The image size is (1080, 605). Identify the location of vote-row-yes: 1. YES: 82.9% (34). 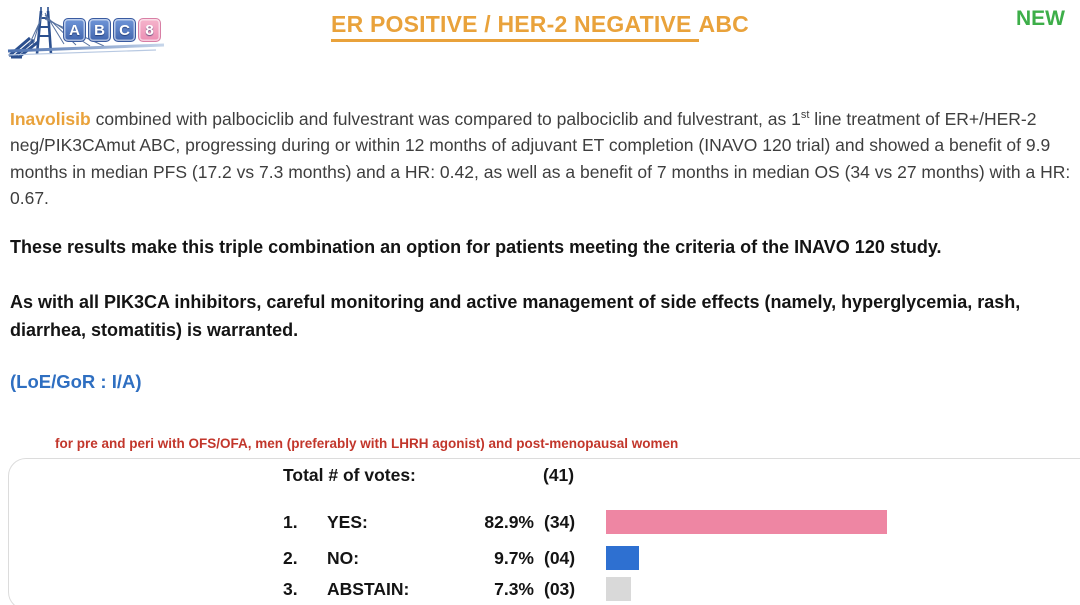
(585, 522).